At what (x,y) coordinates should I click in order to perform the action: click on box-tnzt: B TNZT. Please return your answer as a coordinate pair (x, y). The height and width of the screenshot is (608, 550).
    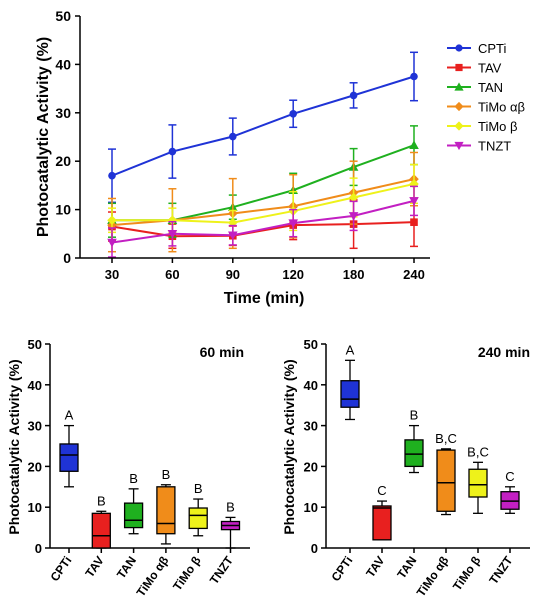
    Looking at the image, I should click on (224, 543).